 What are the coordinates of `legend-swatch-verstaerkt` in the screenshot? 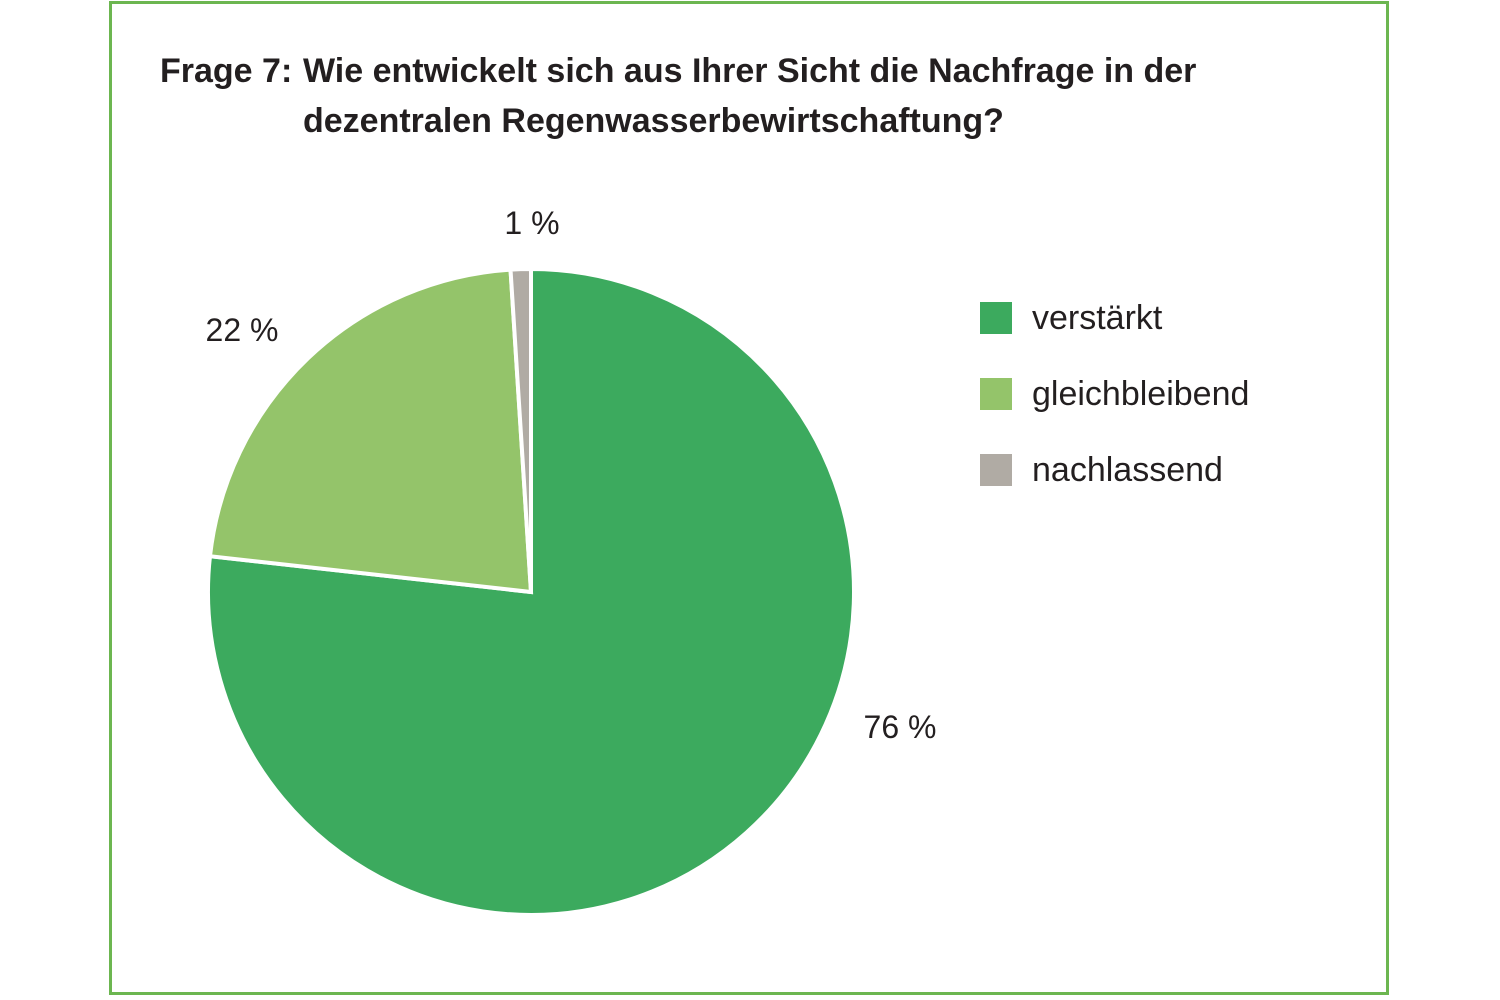 It's located at (996, 318).